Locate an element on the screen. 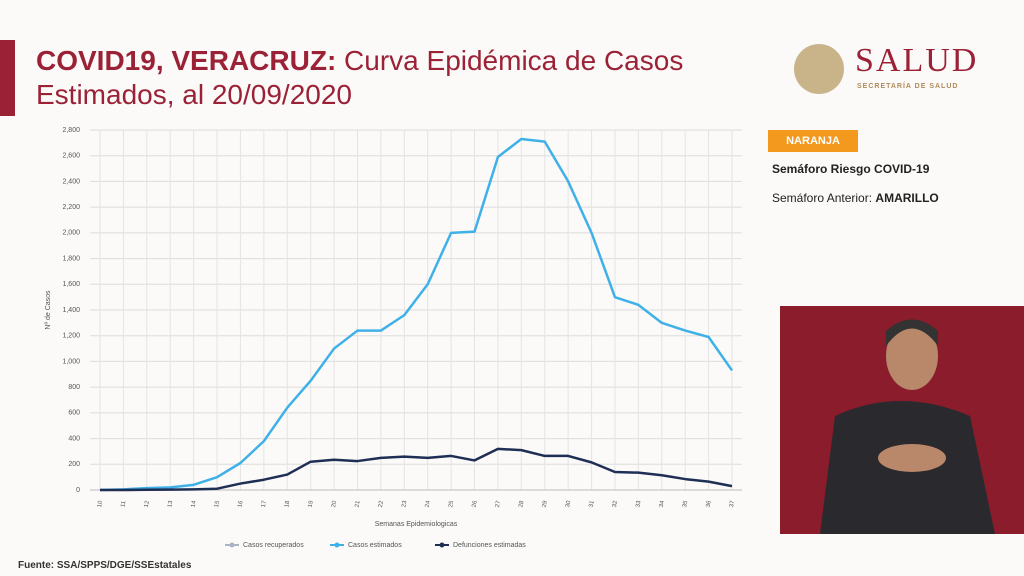 The image size is (1024, 576). x-axis-label: Semanas Epidemiologicas is located at coordinates (416, 524).